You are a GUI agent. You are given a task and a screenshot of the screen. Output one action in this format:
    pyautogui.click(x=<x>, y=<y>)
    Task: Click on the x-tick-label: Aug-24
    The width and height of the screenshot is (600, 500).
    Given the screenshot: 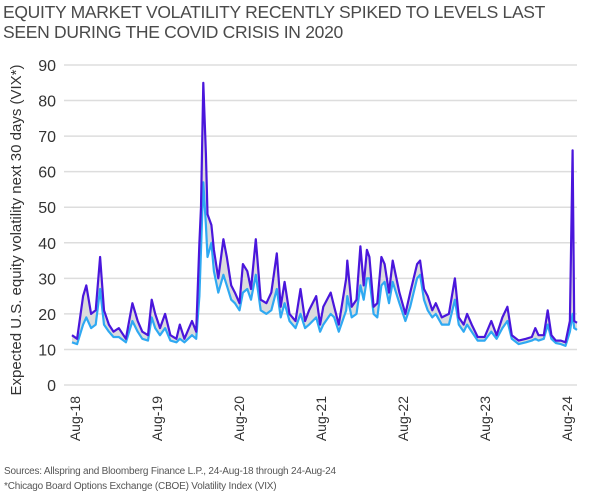 What is the action you would take?
    pyautogui.click(x=567, y=418)
    